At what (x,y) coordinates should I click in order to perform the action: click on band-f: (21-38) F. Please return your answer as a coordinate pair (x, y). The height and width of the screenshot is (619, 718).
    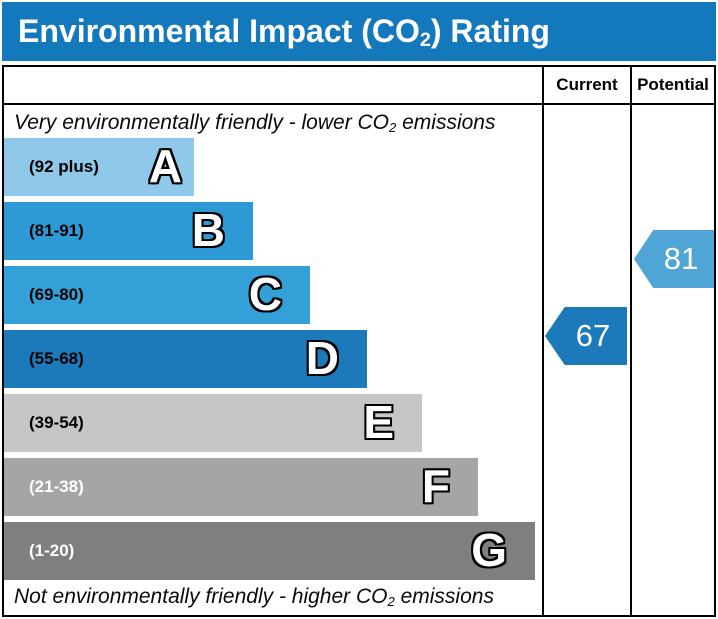
    Looking at the image, I should click on (241, 487).